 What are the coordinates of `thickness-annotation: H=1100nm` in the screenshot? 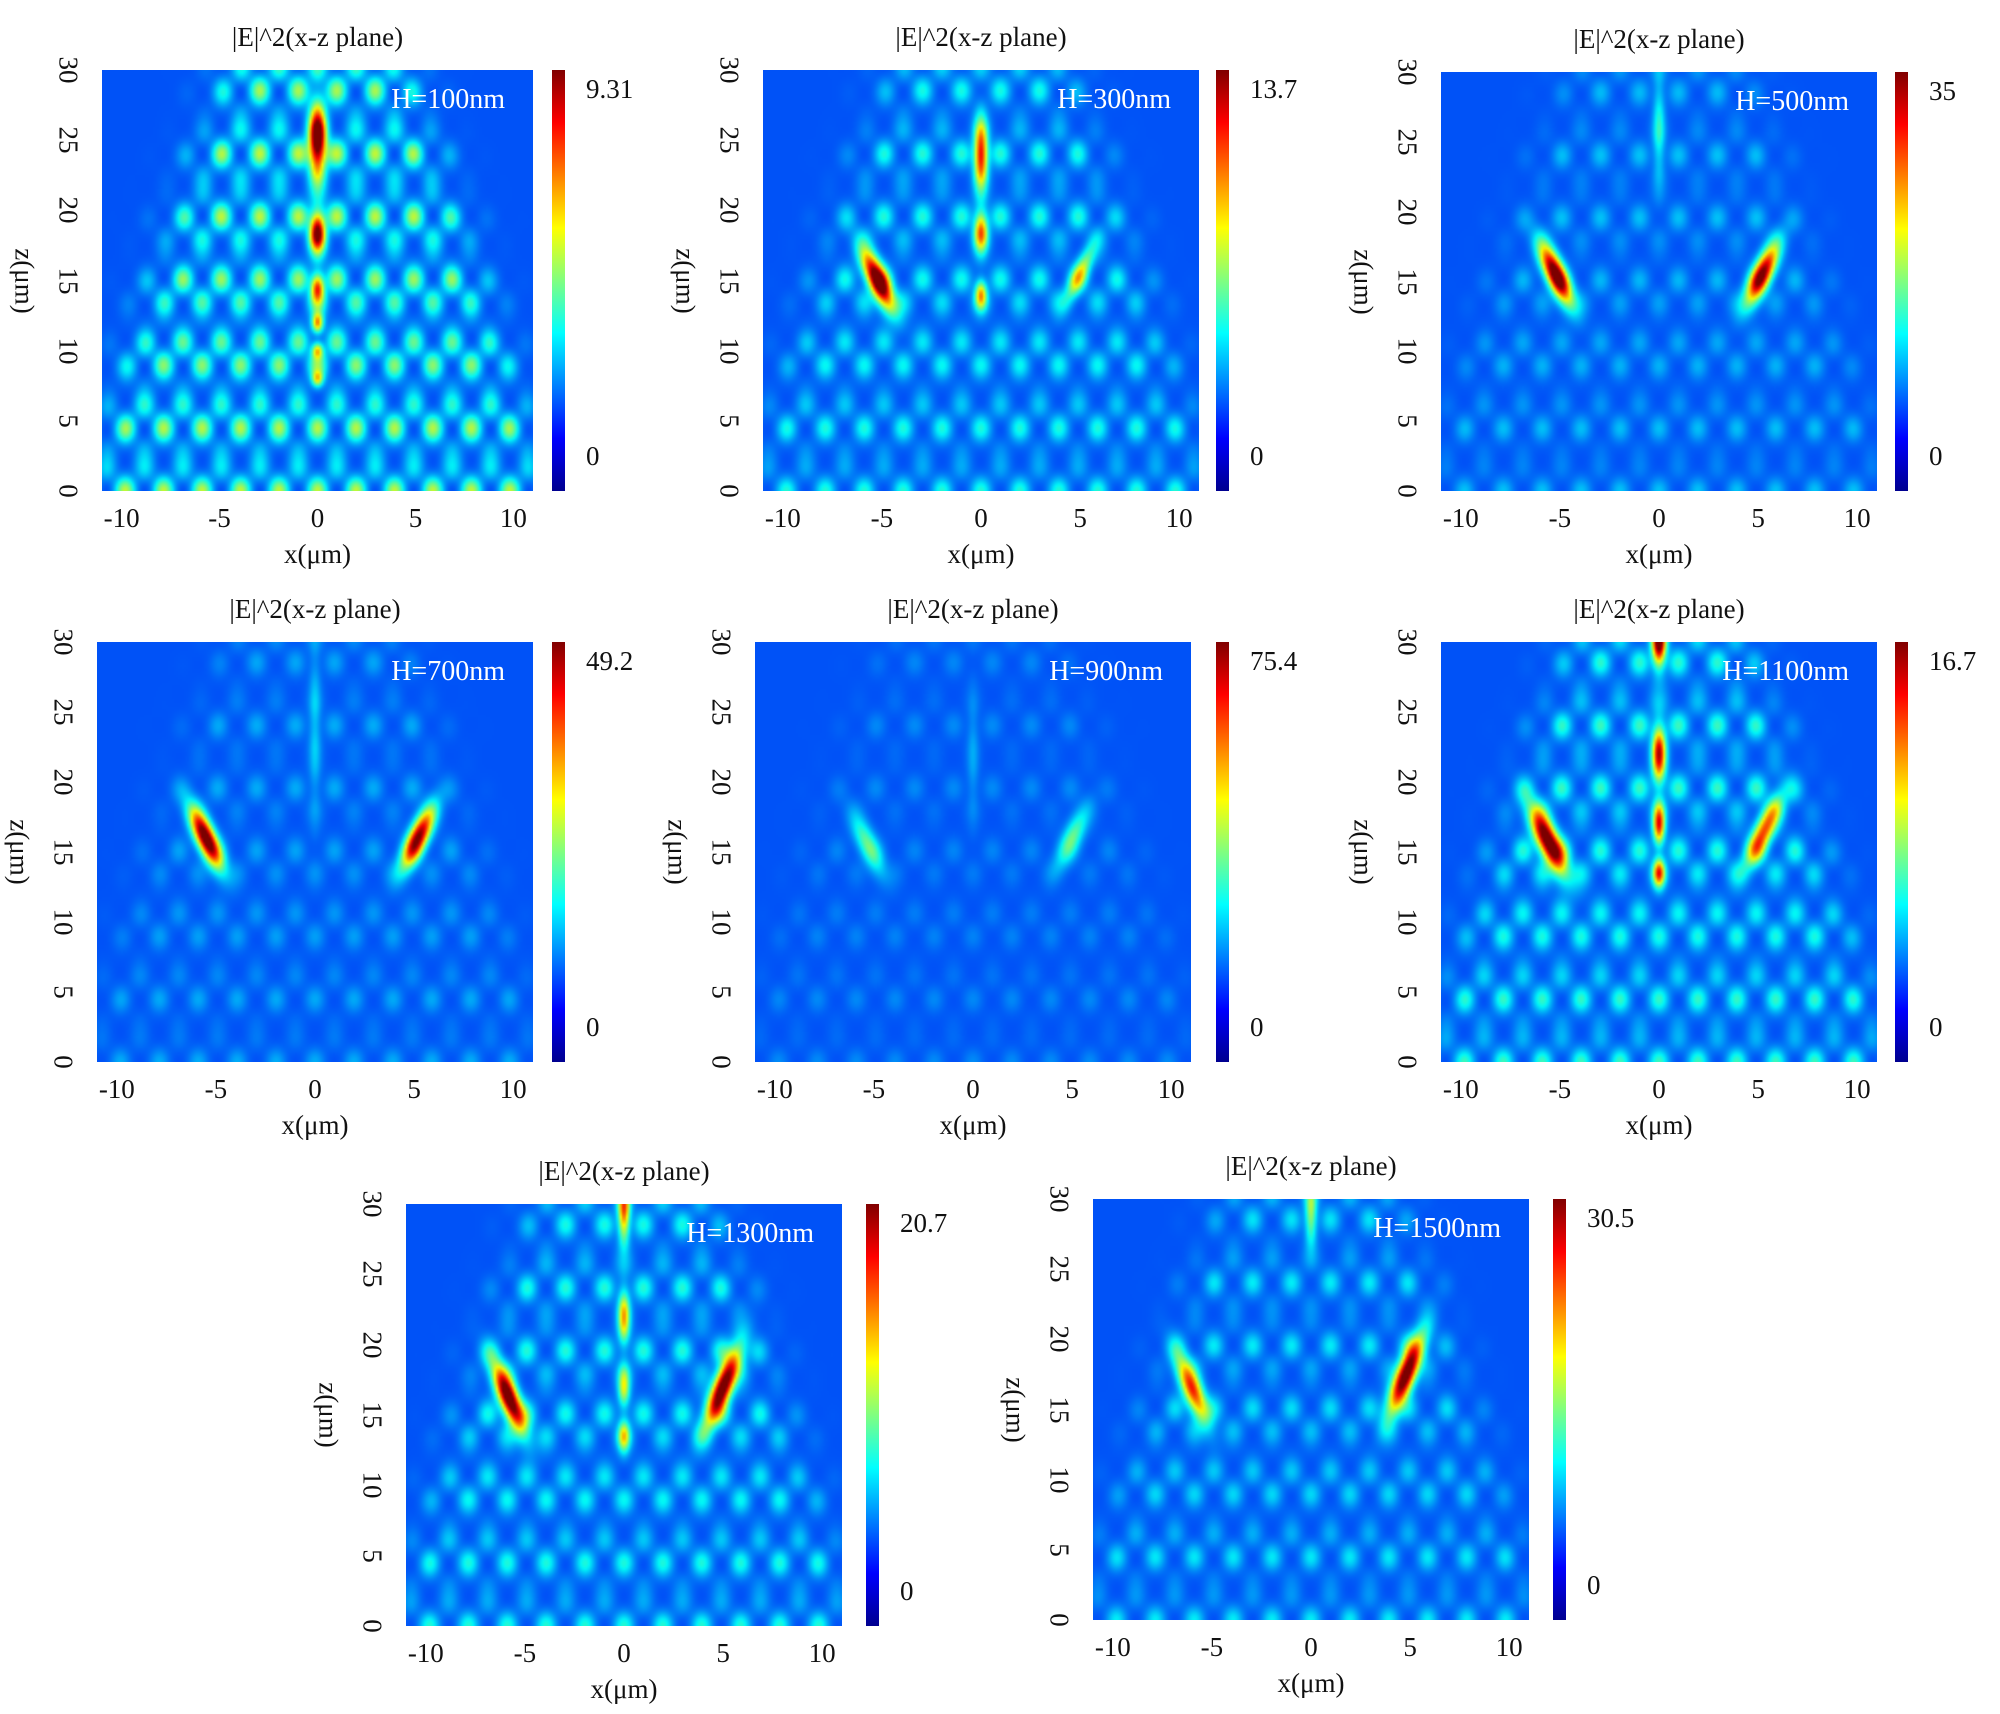 It's located at (1785, 671).